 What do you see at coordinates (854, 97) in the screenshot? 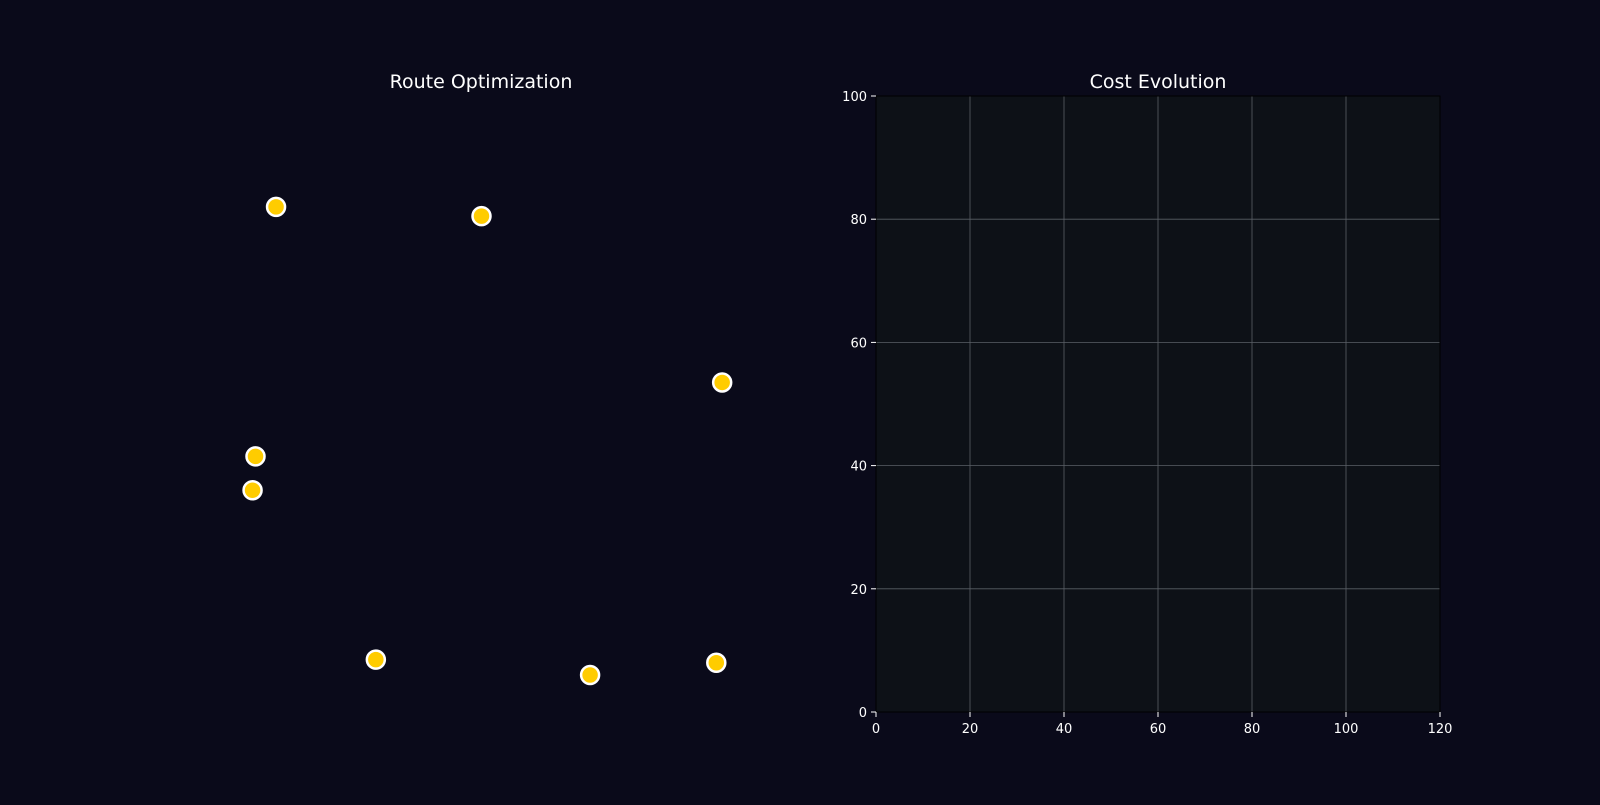
I see `cost-y-tick-label: 100` at bounding box center [854, 97].